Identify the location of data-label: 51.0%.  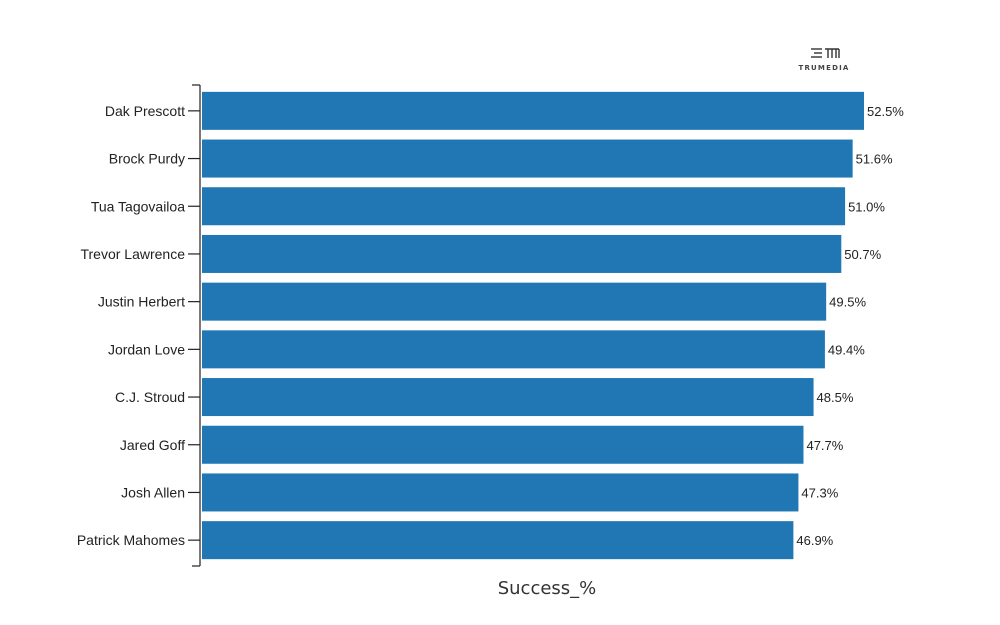
(866, 206).